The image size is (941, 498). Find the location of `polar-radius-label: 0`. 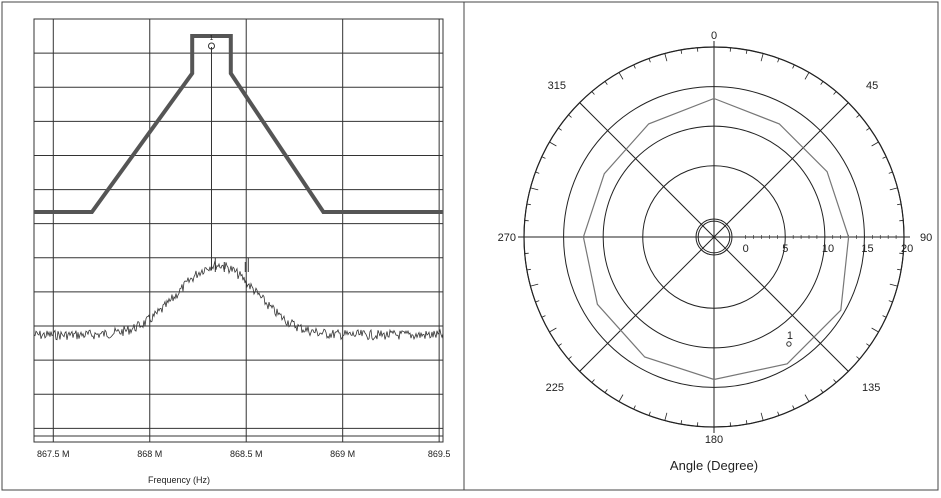

polar-radius-label: 0 is located at coordinates (746, 249).